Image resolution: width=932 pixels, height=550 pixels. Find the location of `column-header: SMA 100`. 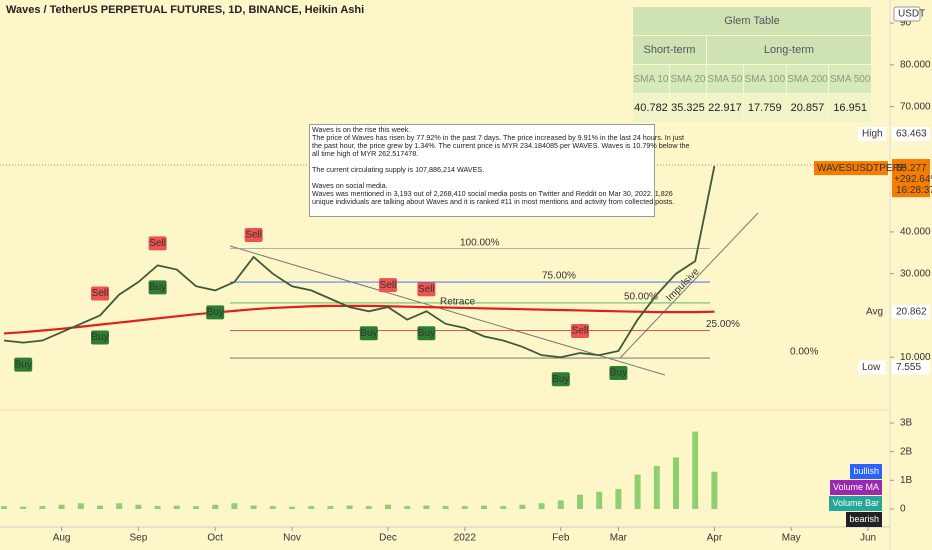

column-header: SMA 100 is located at coordinates (764, 79).